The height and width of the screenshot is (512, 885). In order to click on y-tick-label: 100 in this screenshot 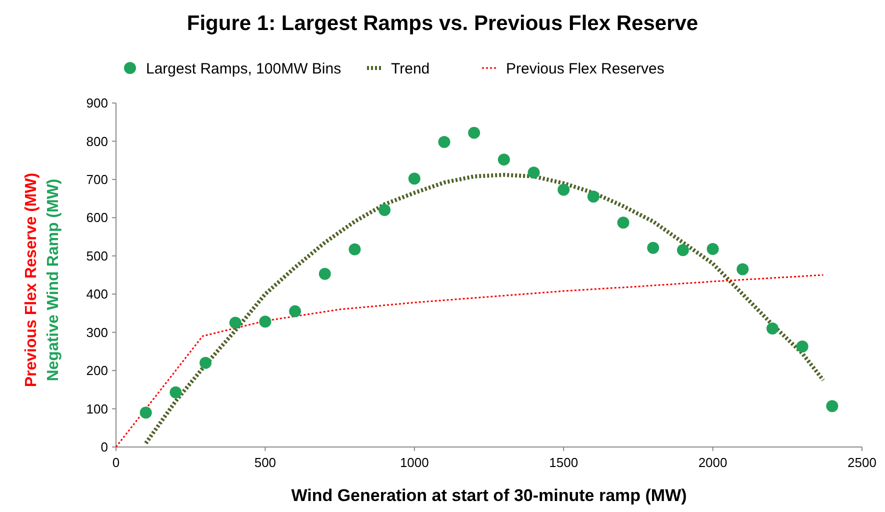, I will do `click(97, 408)`.